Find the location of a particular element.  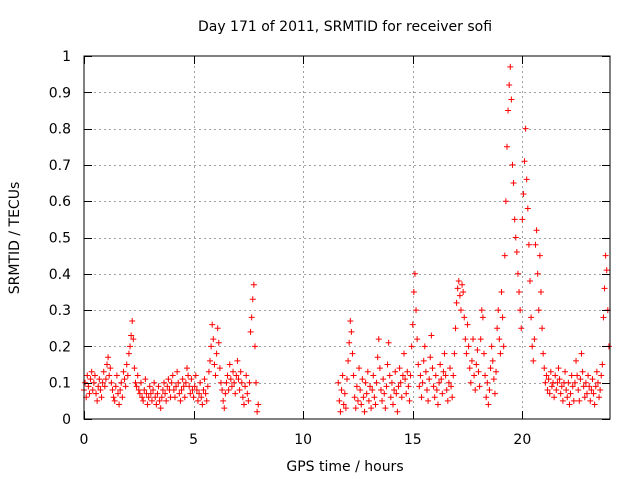

y-tick-label: 0 is located at coordinates (66, 420).